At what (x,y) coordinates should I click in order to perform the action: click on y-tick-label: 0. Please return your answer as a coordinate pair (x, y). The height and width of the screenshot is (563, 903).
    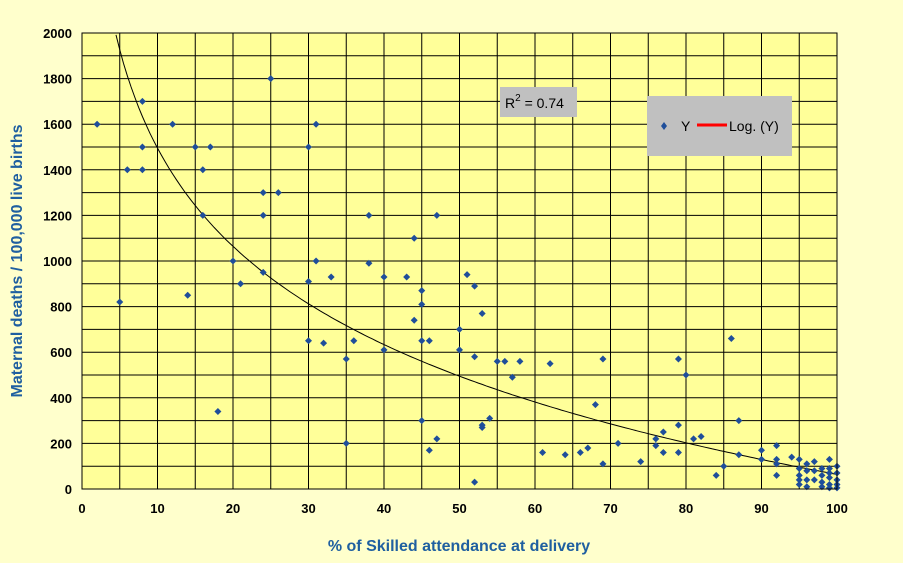
    Looking at the image, I should click on (68, 489).